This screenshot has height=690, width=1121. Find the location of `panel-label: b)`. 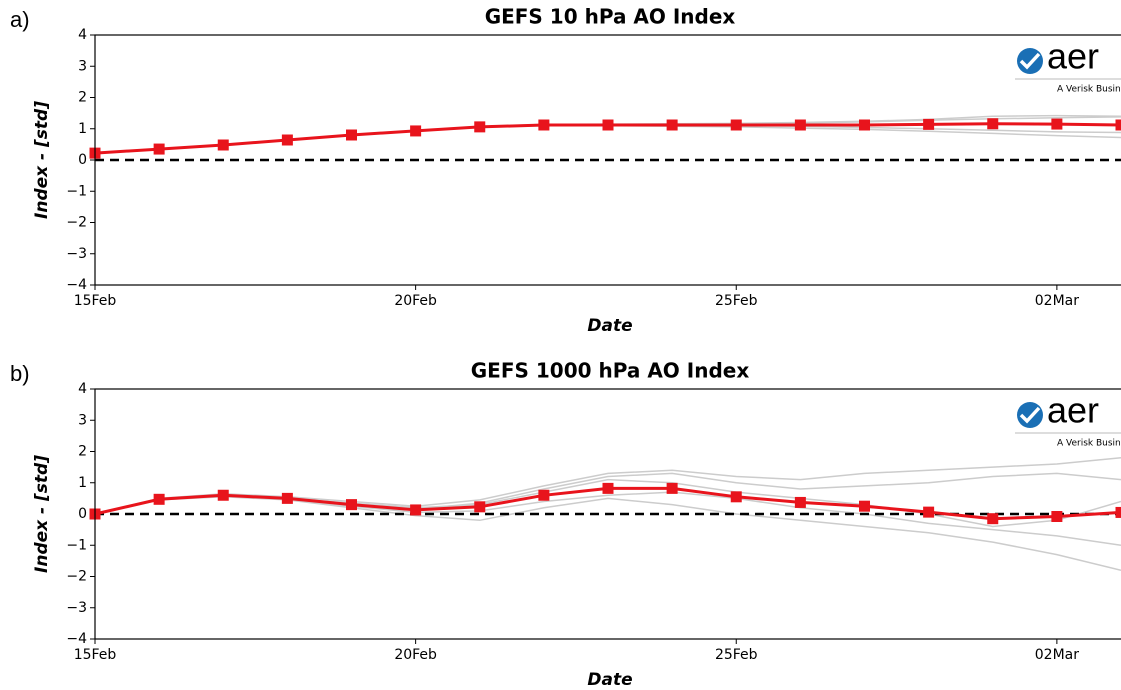

panel-label: b) is located at coordinates (20, 373).